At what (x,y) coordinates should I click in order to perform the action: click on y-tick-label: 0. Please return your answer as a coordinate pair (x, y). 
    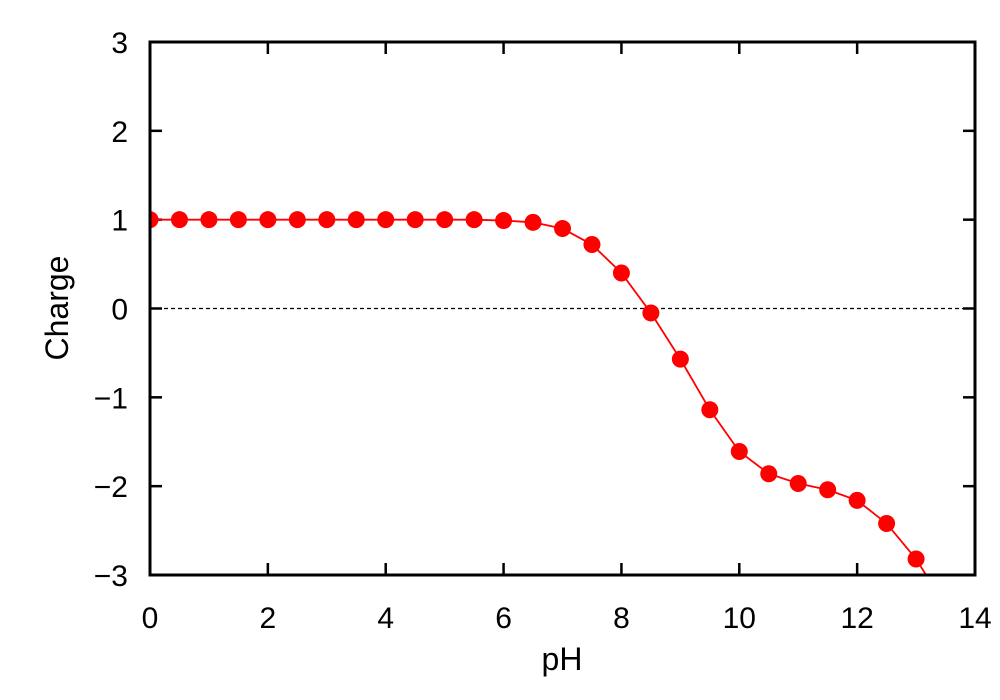
    Looking at the image, I should click on (119, 310).